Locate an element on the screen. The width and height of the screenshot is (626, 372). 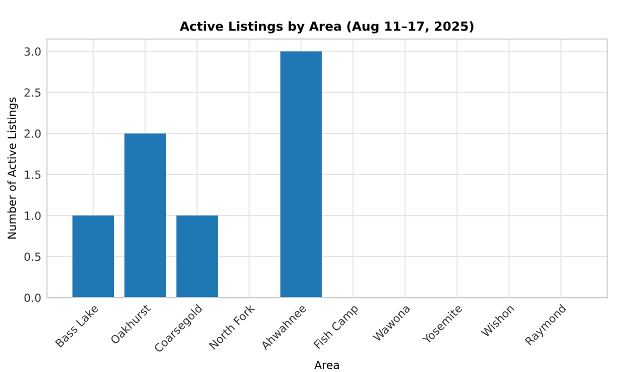
y-tick-label: 2.5 is located at coordinates (32, 92).